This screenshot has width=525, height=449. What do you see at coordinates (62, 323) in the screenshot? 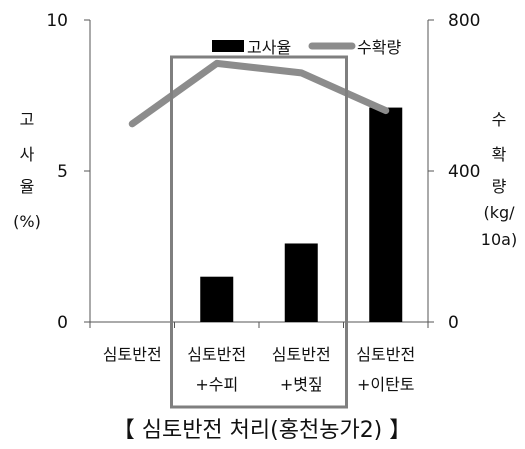
I see `y-left-tick-label: 0` at bounding box center [62, 323].